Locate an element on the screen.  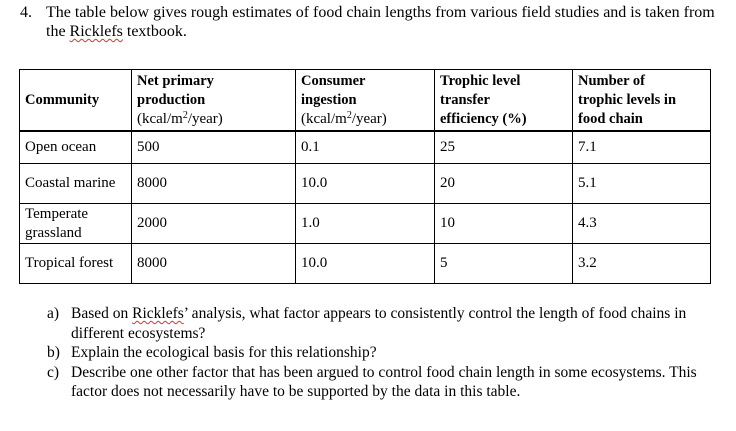
table-row: Tropical forest 8000 10.0 5 3.2 is located at coordinates (365, 263).